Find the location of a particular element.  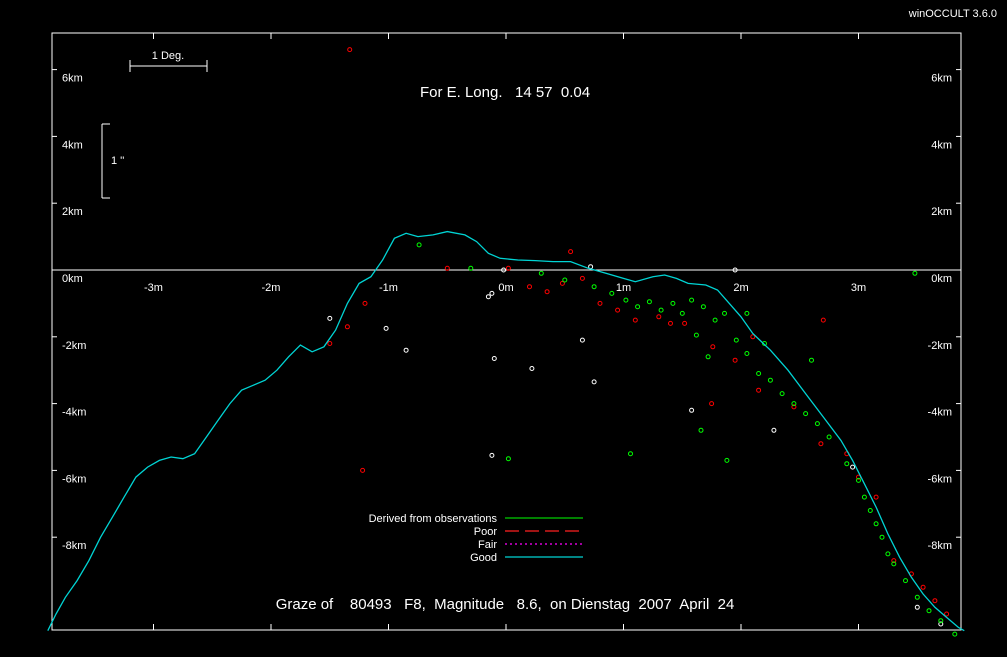

legend-label: Derived from observations is located at coordinates (433, 519).